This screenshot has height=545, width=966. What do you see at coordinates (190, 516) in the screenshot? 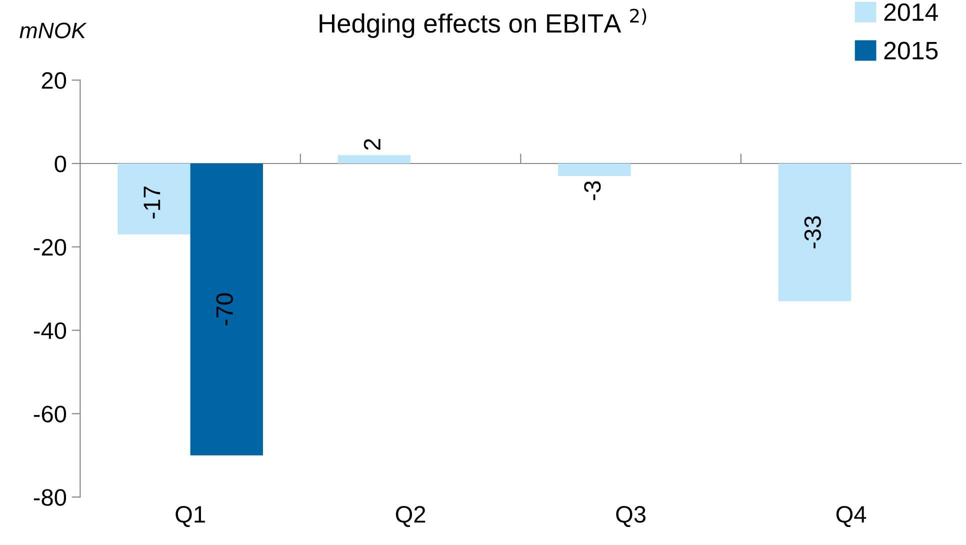
I see `x-tick-label: Q1` at bounding box center [190, 516].